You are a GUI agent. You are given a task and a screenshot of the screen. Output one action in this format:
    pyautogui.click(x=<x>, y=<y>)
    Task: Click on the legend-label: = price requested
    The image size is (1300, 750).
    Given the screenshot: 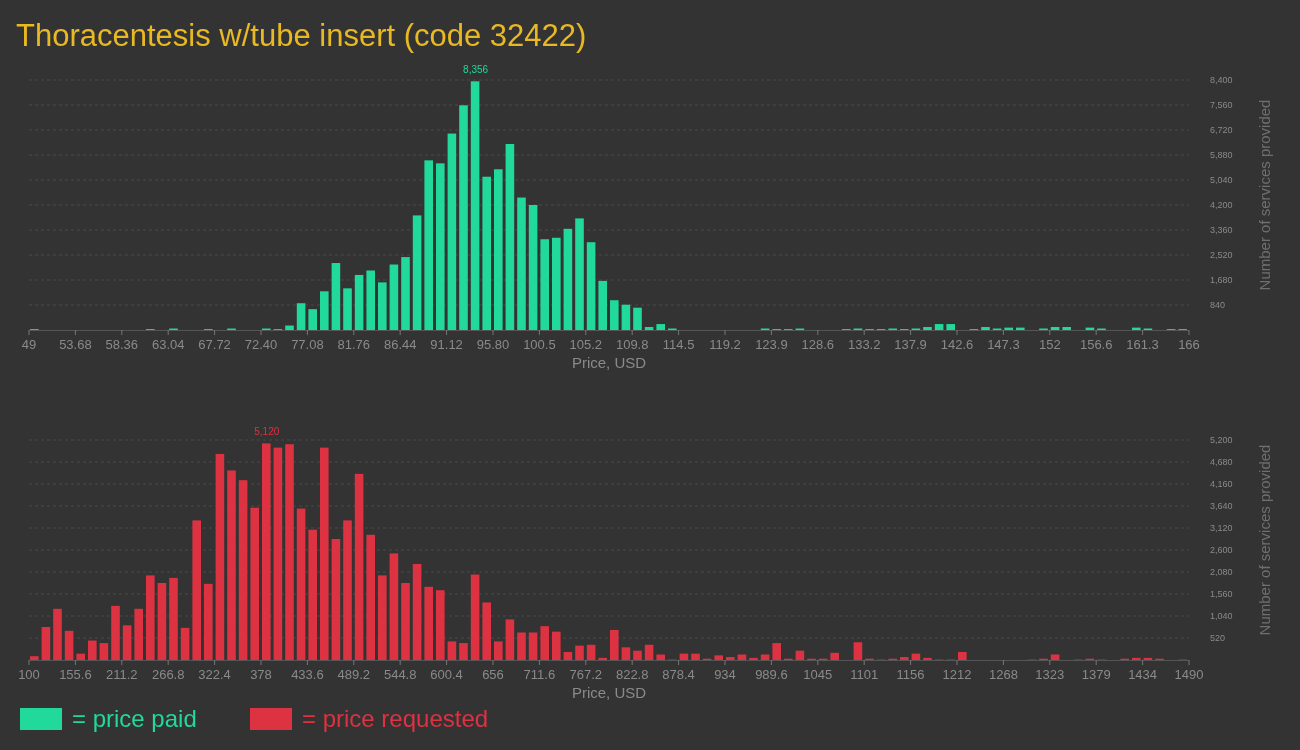 What is the action you would take?
    pyautogui.click(x=395, y=718)
    